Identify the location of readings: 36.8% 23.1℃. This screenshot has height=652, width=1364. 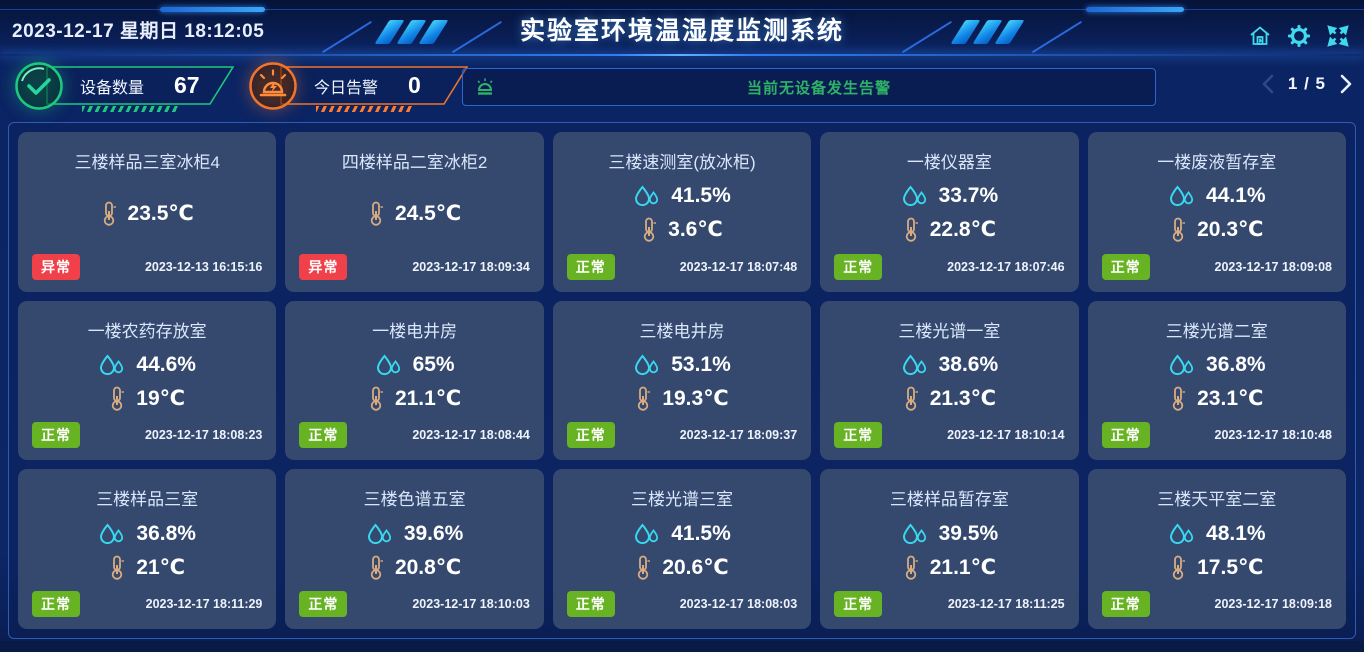
(1217, 382).